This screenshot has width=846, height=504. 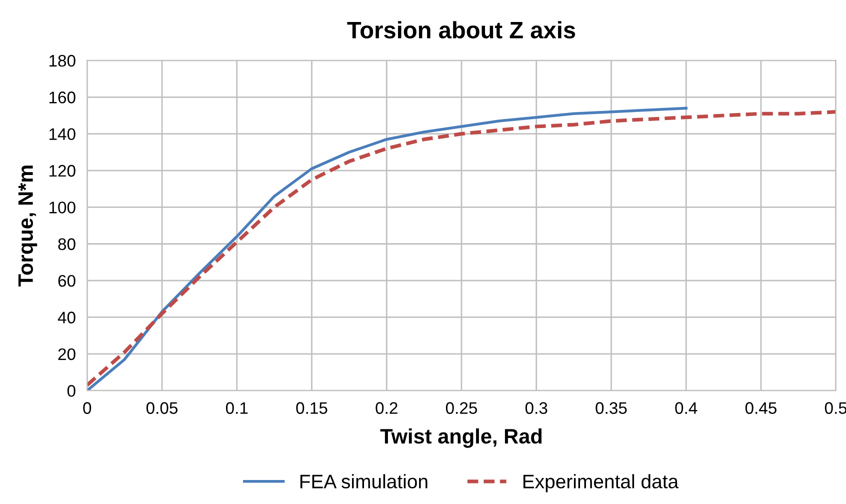 I want to click on y-tick-label: 140, so click(x=62, y=134).